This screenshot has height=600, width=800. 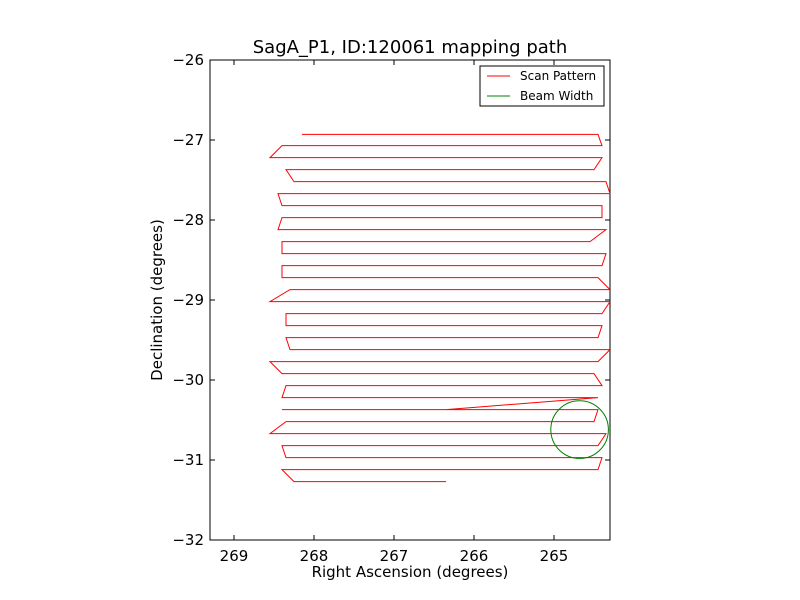 What do you see at coordinates (188, 220) in the screenshot?
I see `y-tick-label: −28` at bounding box center [188, 220].